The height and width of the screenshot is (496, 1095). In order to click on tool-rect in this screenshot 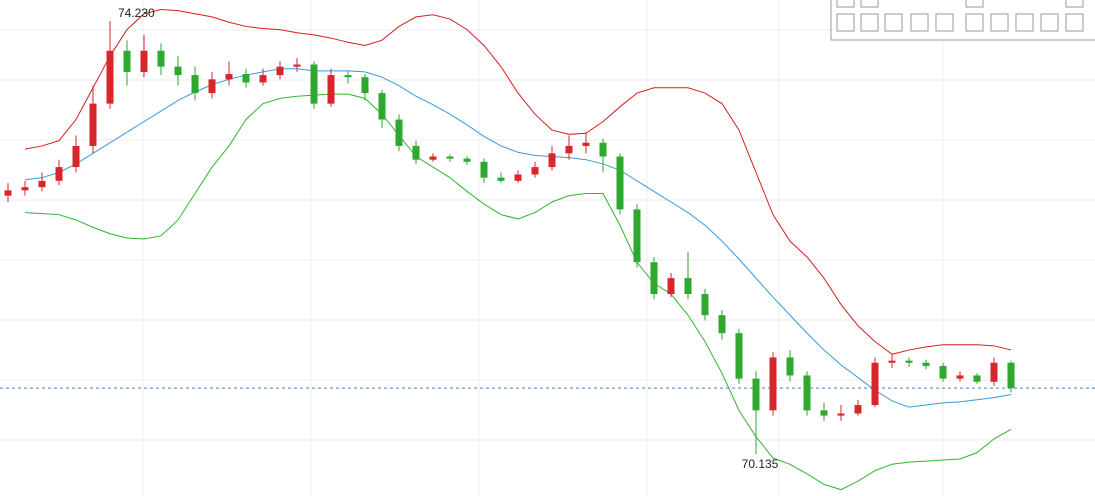, I will do `click(845, 22)`.